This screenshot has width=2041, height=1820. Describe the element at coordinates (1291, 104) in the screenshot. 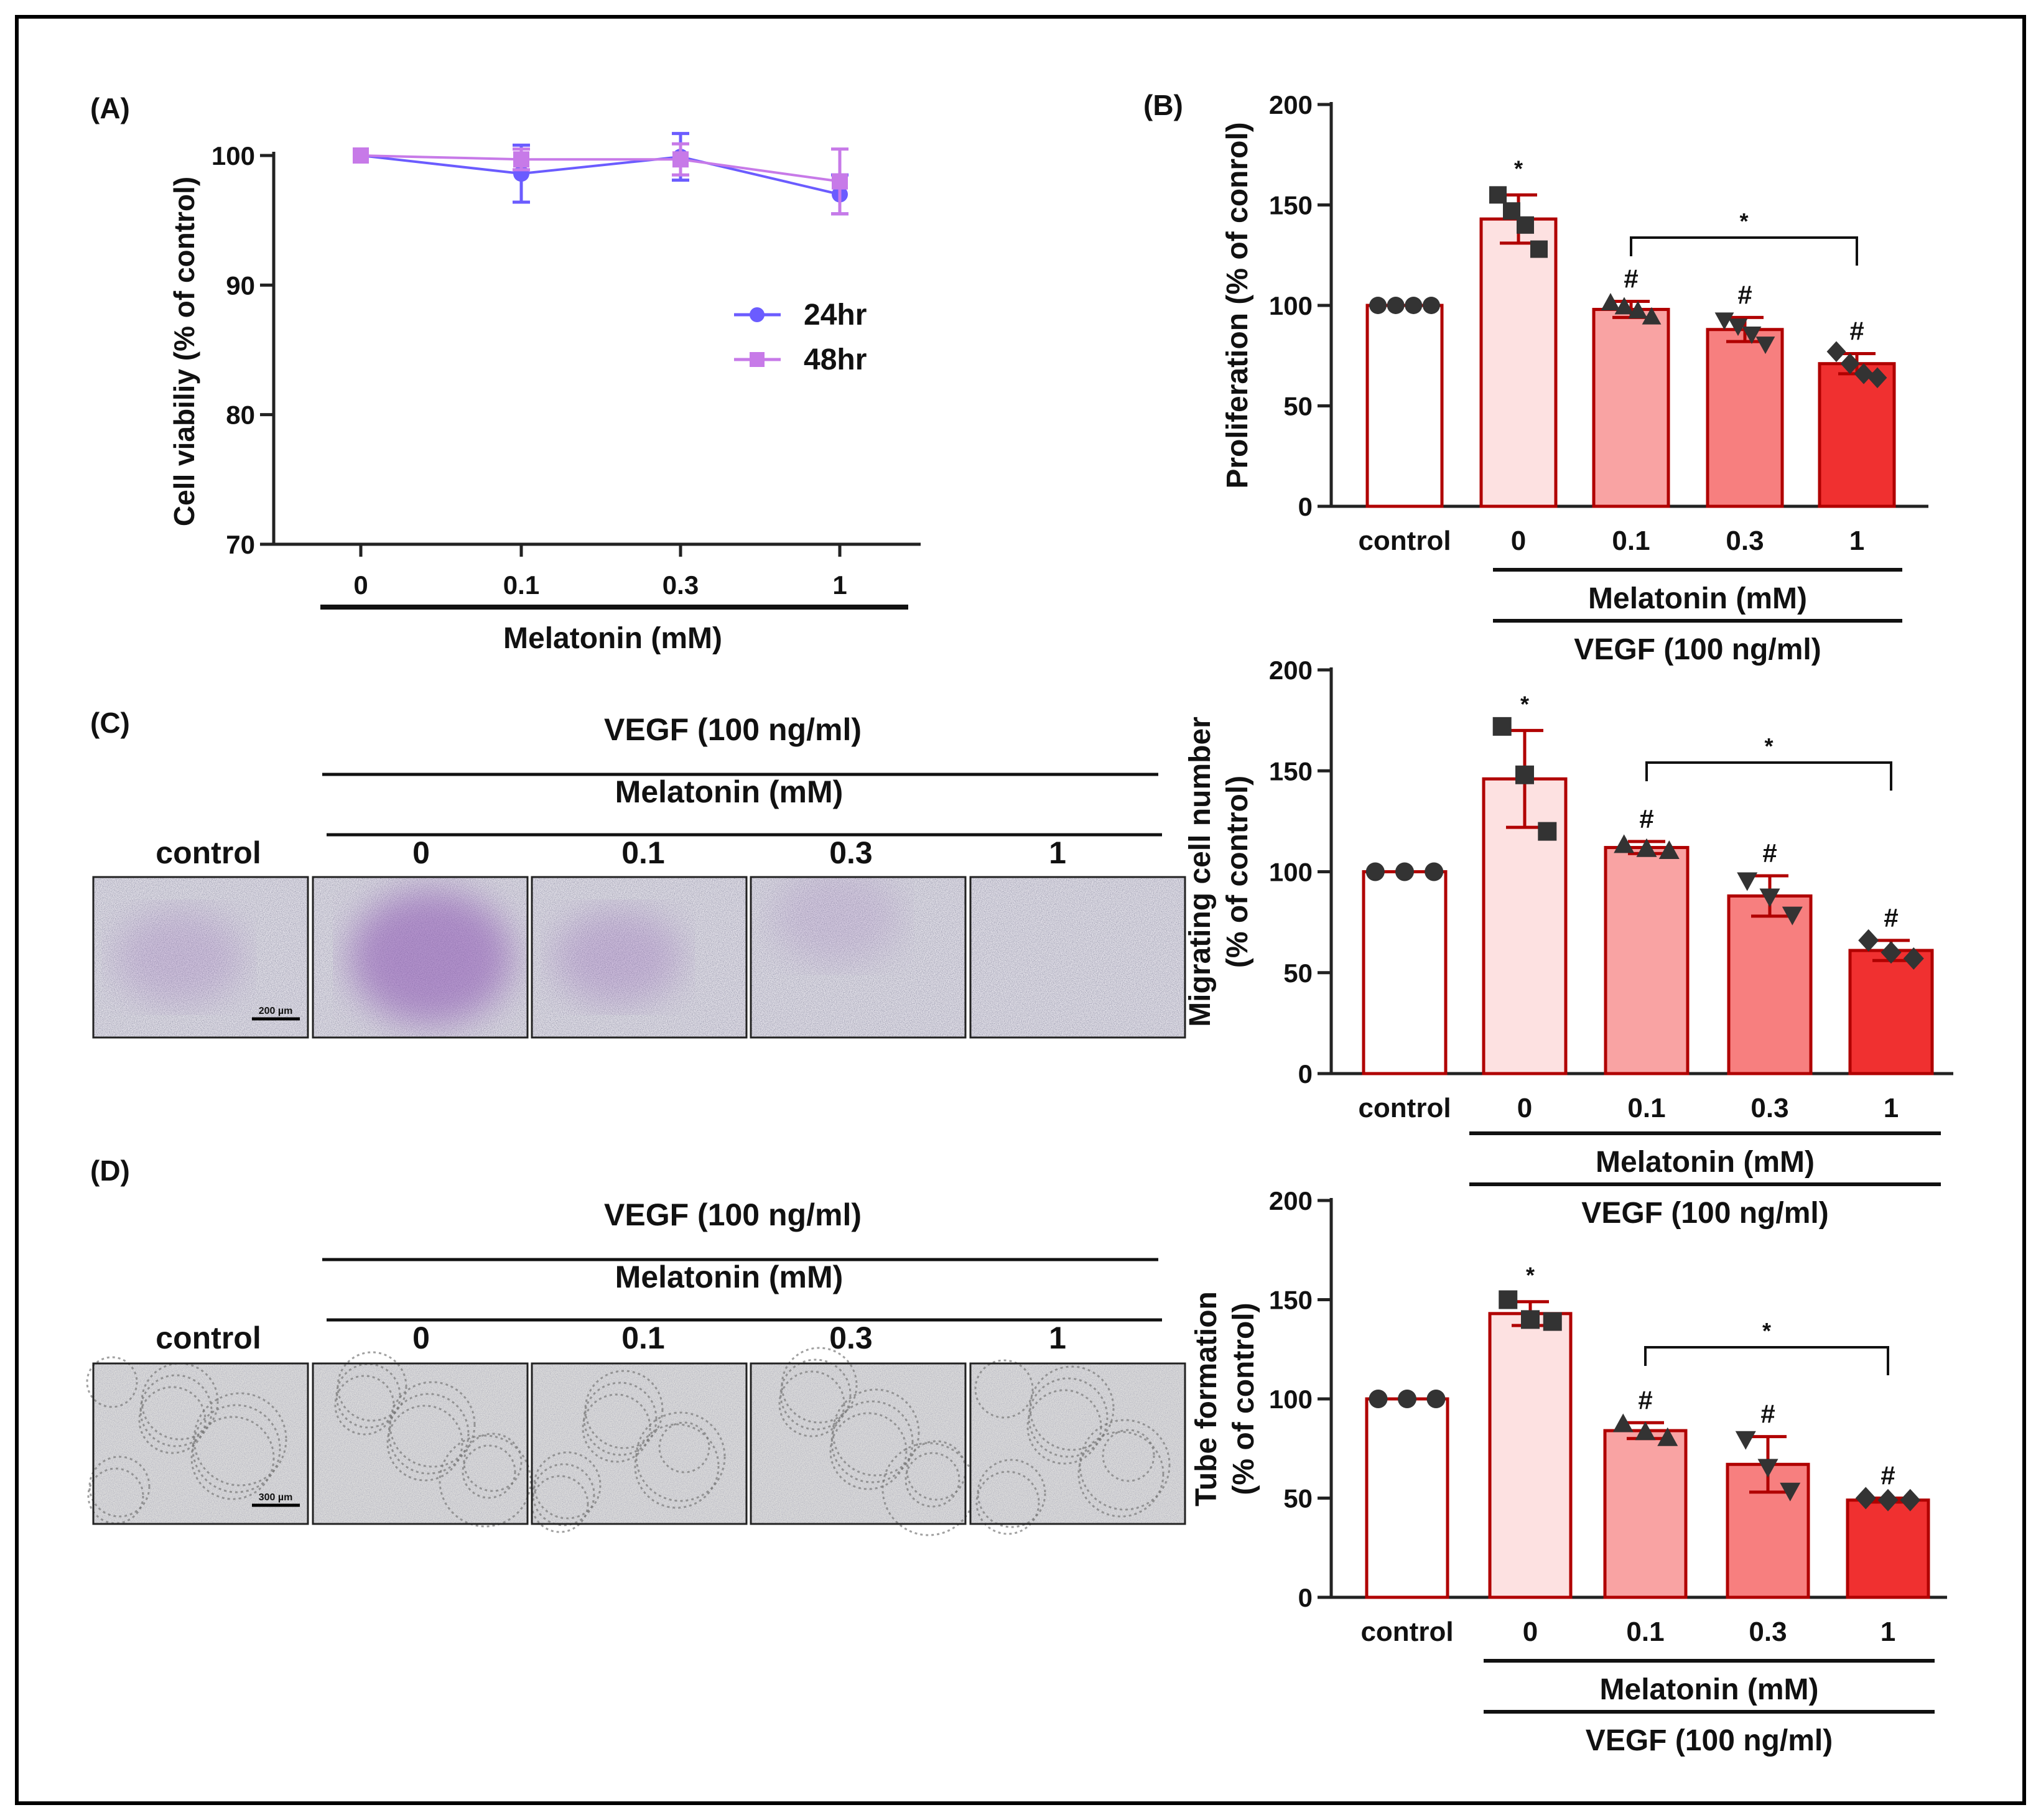

I see `B-y-tick-label: 200` at that location.